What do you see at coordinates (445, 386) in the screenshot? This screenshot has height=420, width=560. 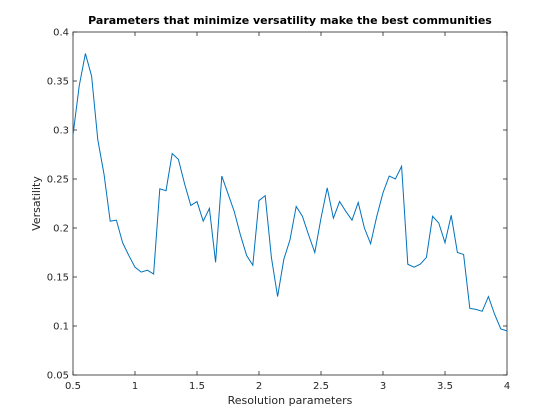 I see `x-tick-label: 3.5` at bounding box center [445, 386].